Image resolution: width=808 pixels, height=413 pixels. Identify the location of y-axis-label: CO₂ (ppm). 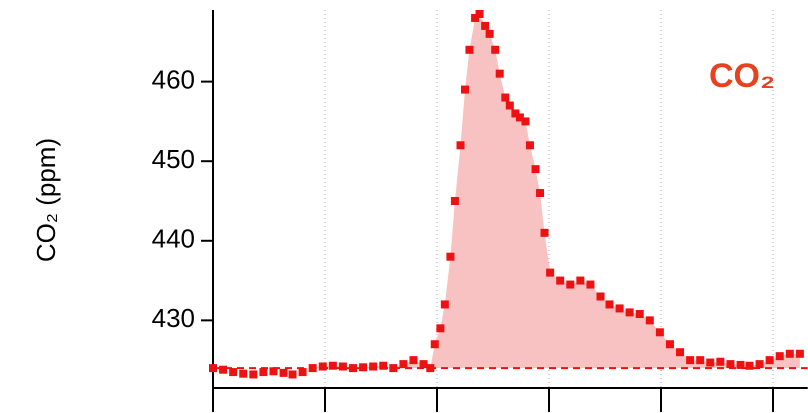
(46, 200).